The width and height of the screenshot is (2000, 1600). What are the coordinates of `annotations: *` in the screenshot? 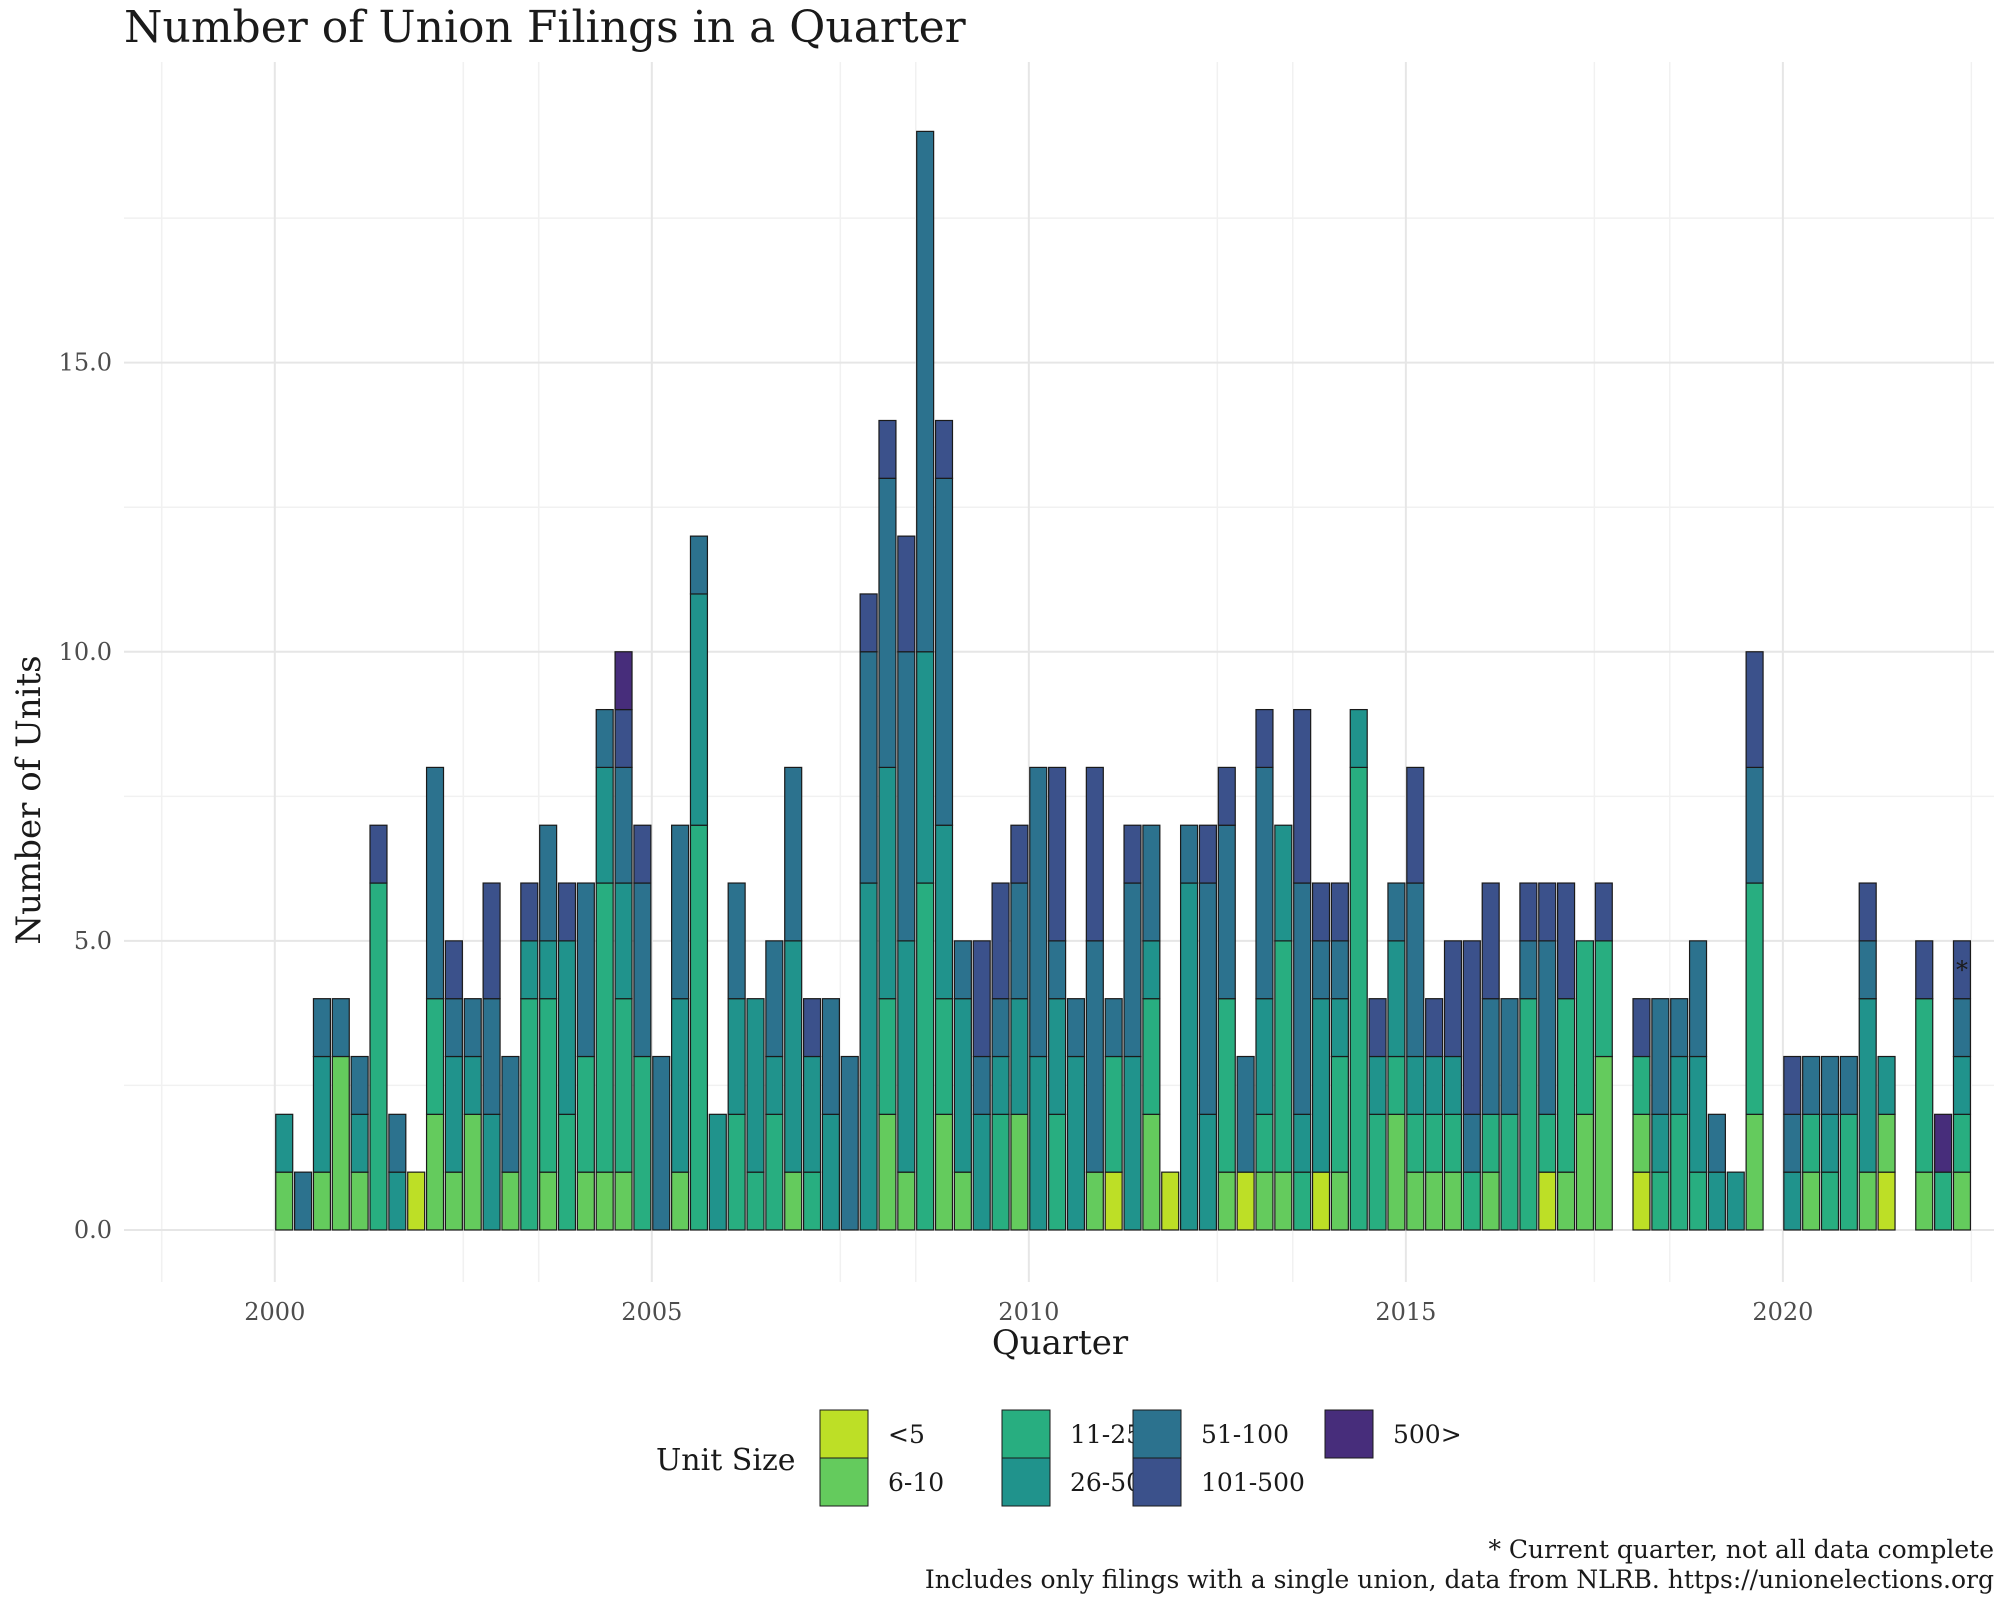 It's located at (1962, 970).